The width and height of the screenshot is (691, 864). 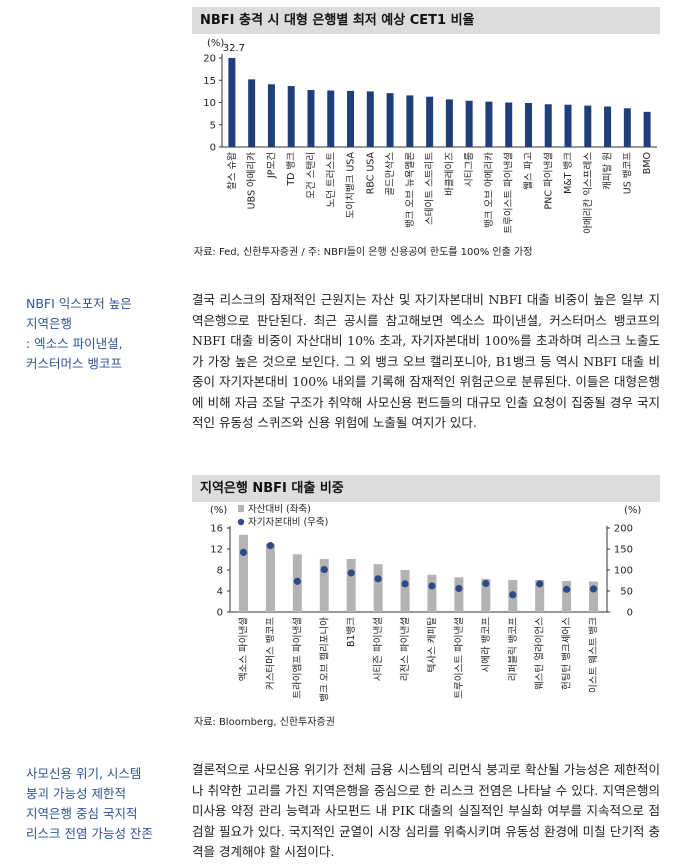 What do you see at coordinates (209, 81) in the screenshot?
I see `y-tick-label: 15` at bounding box center [209, 81].